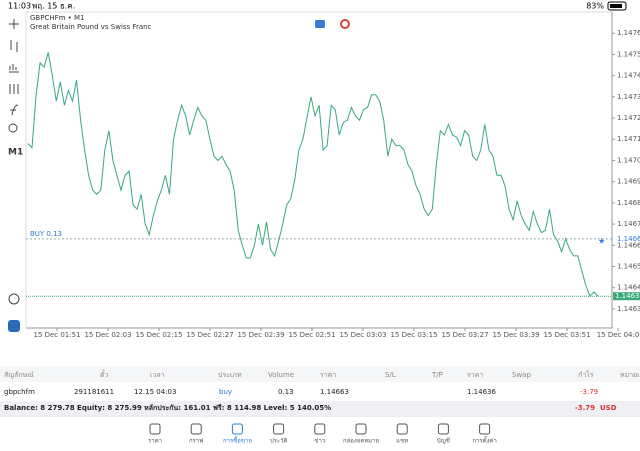 The width and height of the screenshot is (640, 451). What do you see at coordinates (14, 299) in the screenshot?
I see `oneclick-tool` at bounding box center [14, 299].